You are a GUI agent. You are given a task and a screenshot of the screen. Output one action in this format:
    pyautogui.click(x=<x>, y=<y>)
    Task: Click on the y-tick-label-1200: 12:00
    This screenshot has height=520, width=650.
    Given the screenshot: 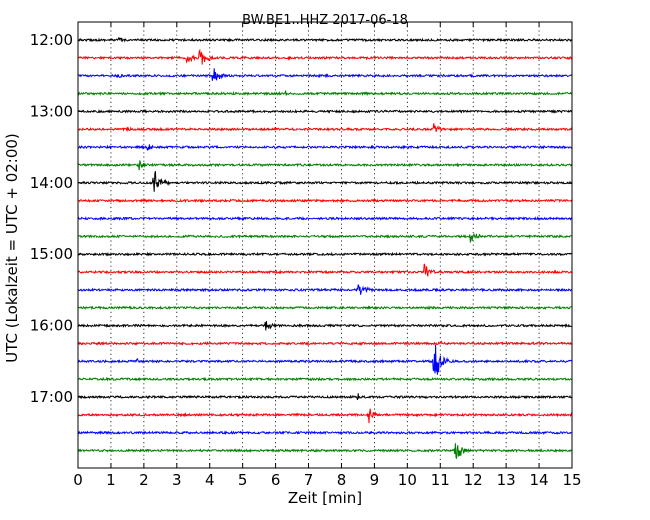 What is the action you would take?
    pyautogui.click(x=51, y=40)
    